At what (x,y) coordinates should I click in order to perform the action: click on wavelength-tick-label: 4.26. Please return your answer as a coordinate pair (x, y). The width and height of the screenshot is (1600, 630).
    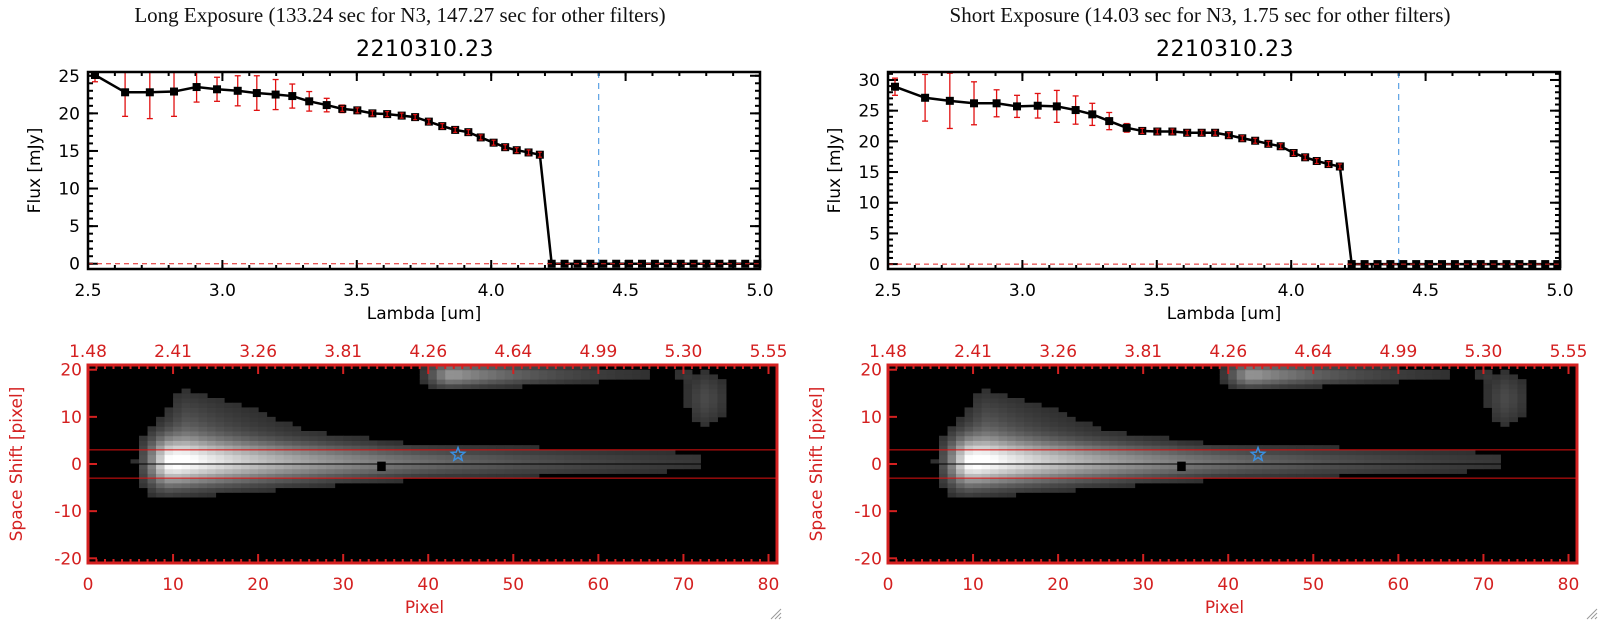
    Looking at the image, I should click on (428, 352).